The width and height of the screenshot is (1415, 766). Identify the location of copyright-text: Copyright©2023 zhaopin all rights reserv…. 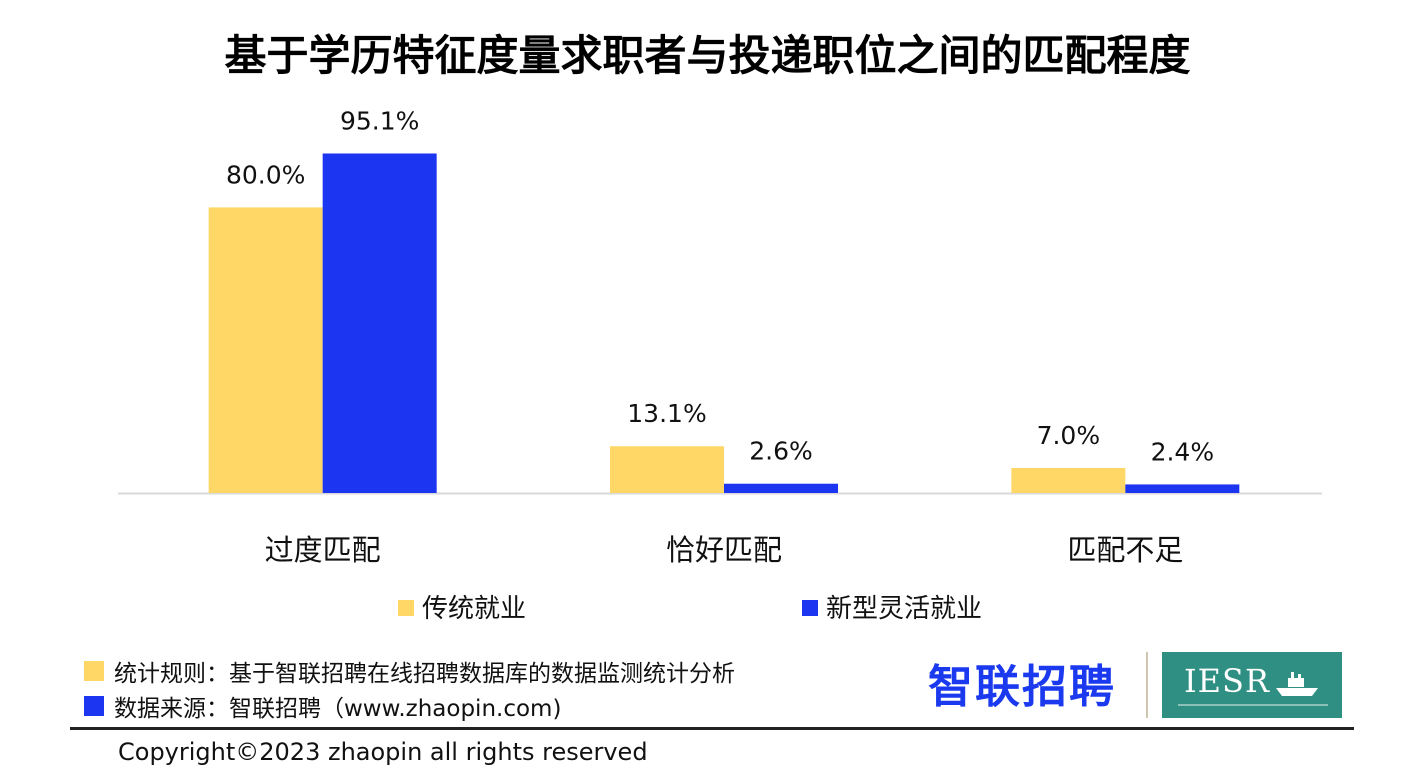
(383, 752).